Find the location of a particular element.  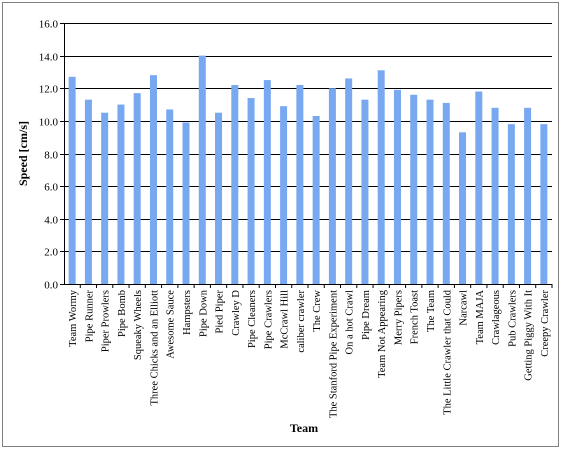

x-tick-label: Three Chicks and an Elliott is located at coordinates (154, 348).